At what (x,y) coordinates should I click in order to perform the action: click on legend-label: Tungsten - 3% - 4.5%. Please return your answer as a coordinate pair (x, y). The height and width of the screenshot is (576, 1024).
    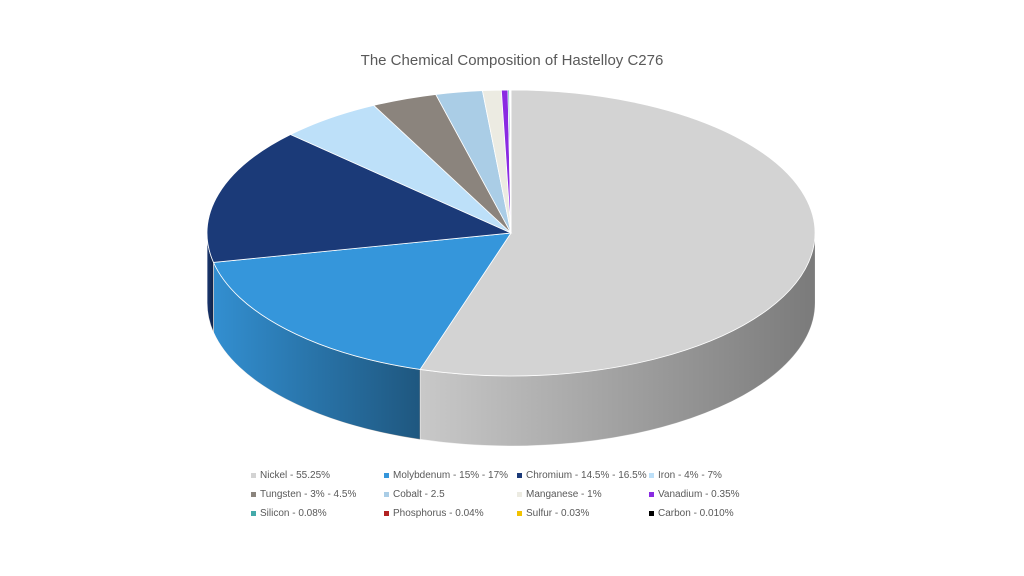
    Looking at the image, I should click on (308, 494).